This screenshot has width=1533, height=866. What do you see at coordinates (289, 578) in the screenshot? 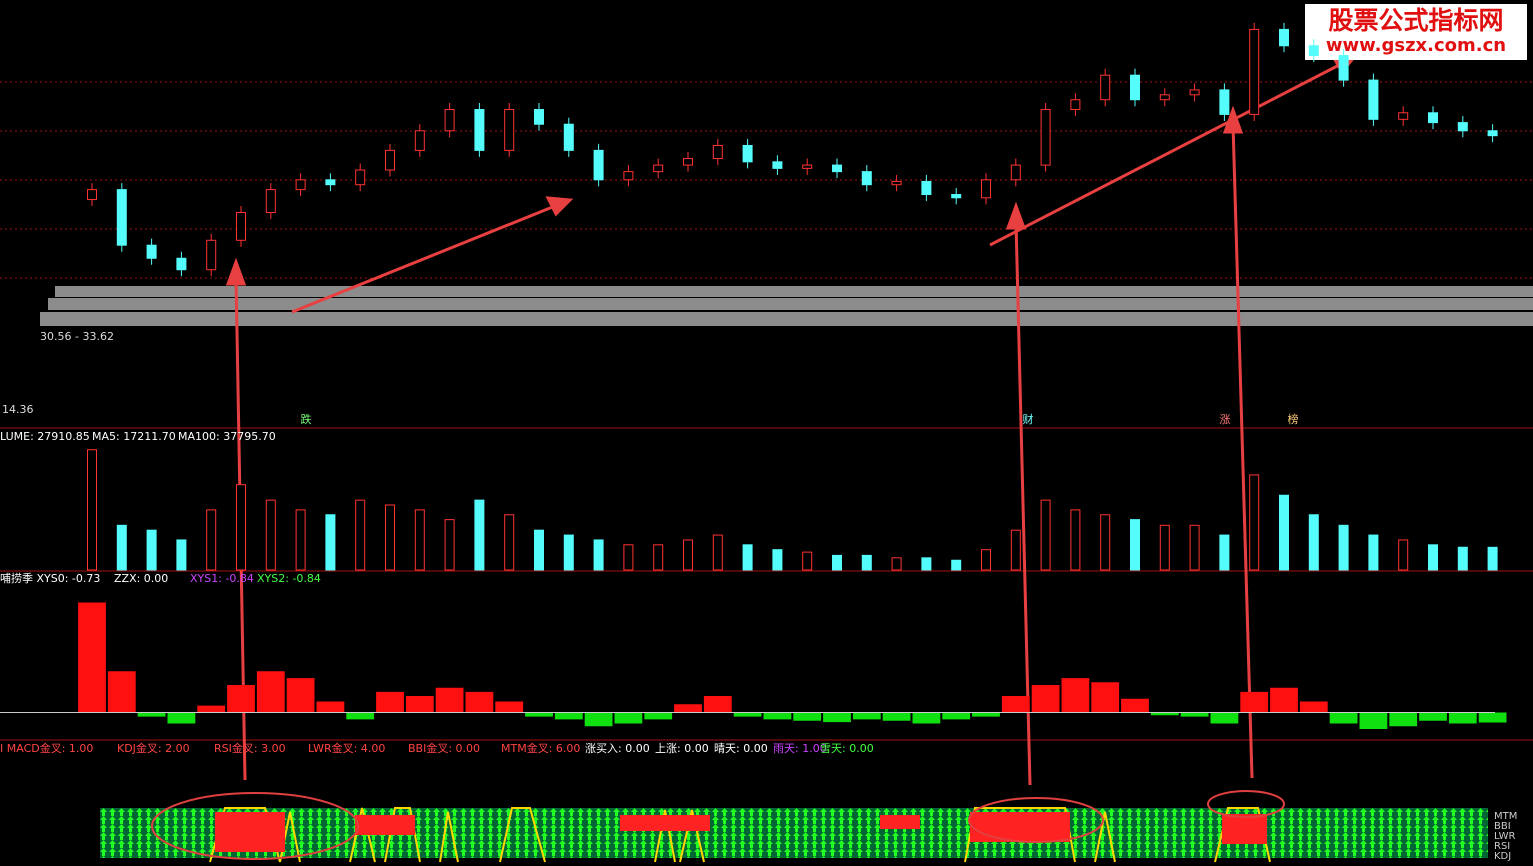
I see `legend-item: XYS2: -0.84` at bounding box center [289, 578].